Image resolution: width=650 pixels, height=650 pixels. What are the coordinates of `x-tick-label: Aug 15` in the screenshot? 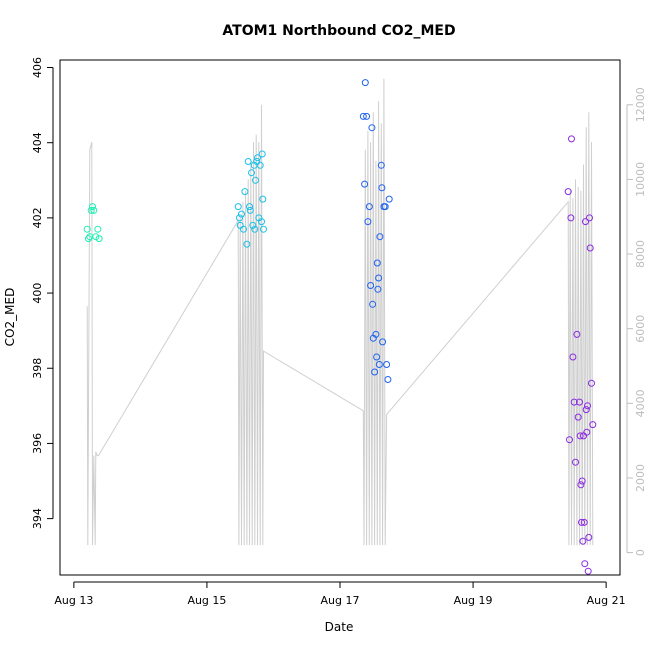 It's located at (206, 600).